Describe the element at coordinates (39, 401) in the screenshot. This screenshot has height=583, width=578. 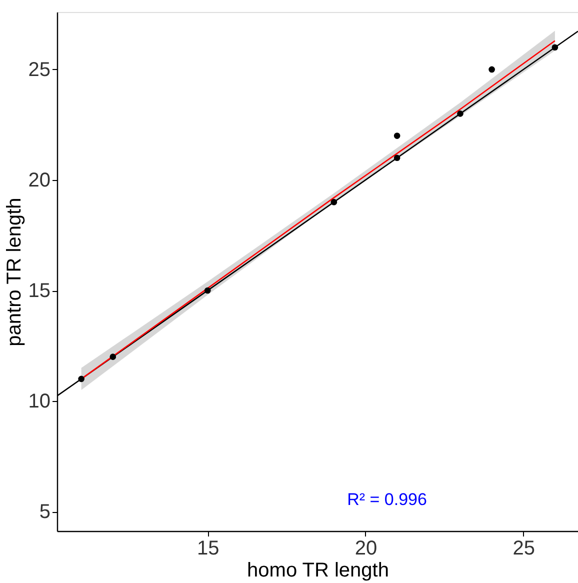
I see `y-tick-label: 10` at that location.